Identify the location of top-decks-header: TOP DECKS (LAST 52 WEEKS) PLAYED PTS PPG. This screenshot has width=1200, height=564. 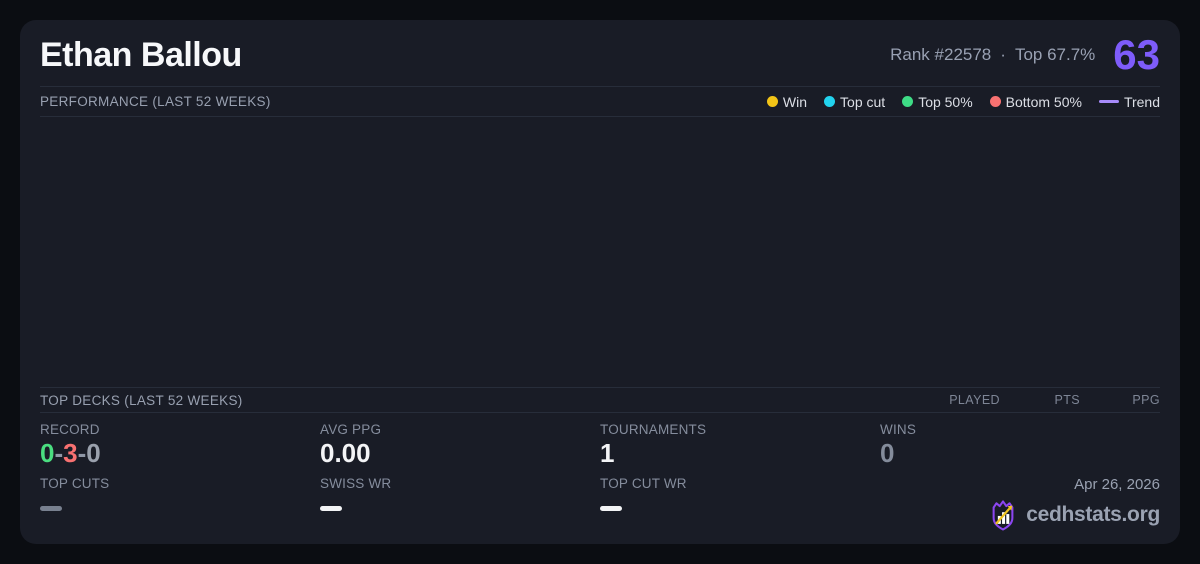
(600, 400).